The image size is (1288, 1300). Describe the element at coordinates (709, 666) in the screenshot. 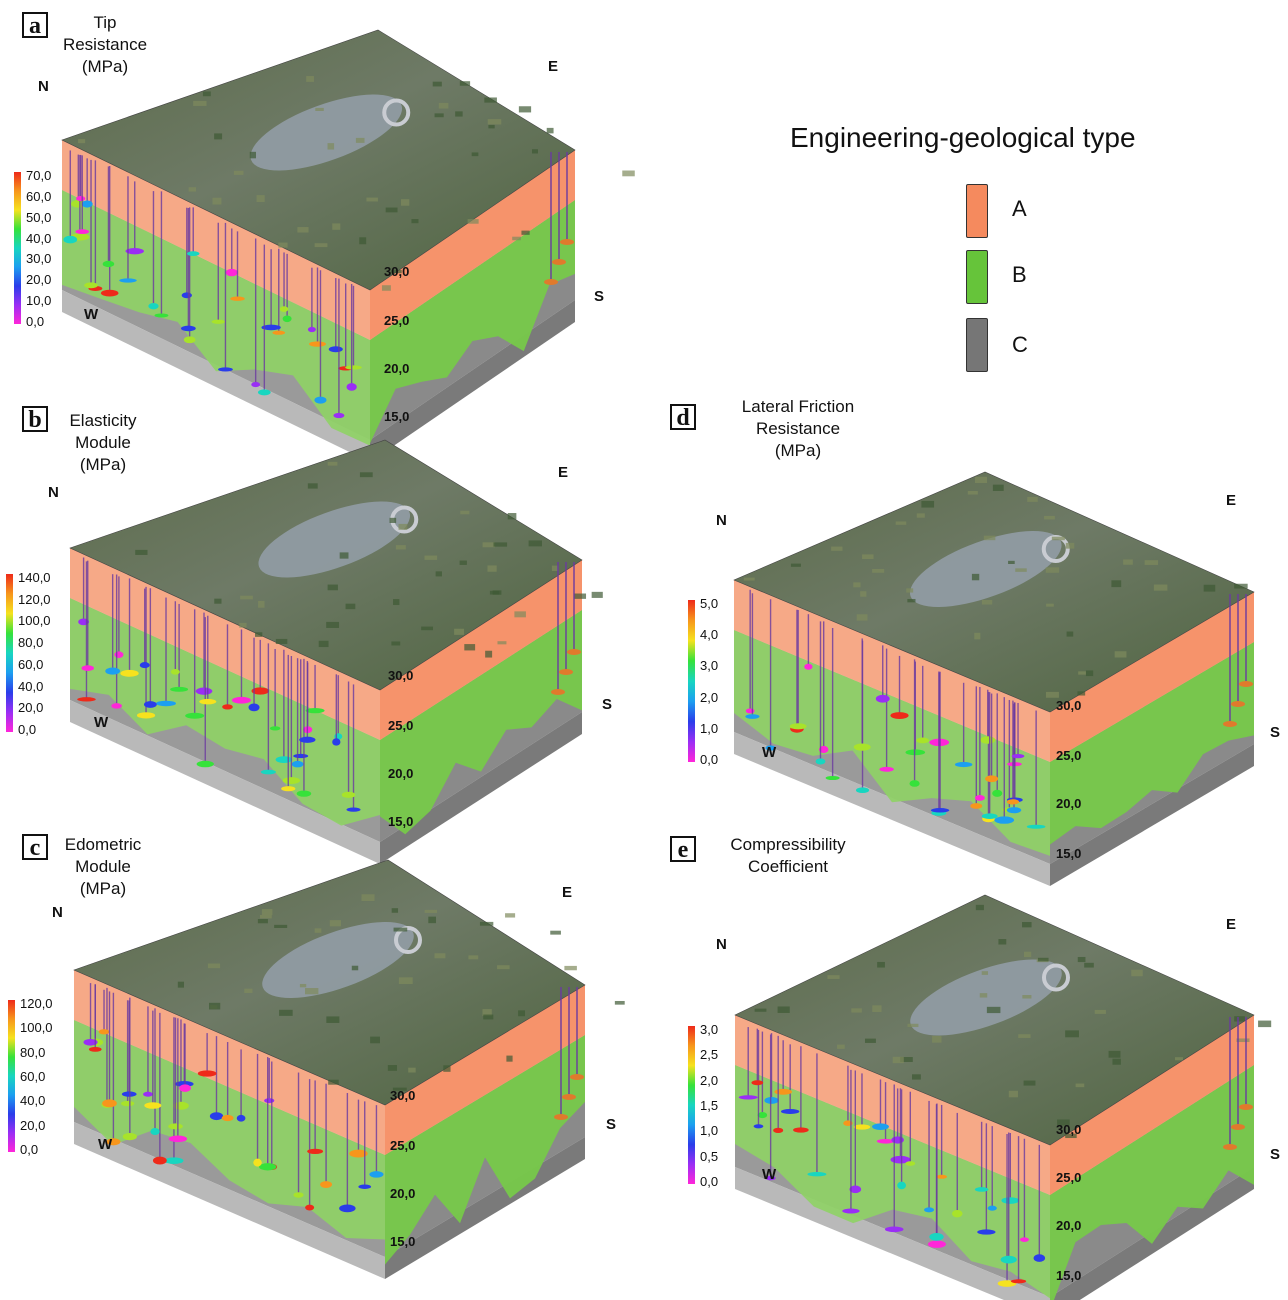

I see `color-scale-tick: 3,0` at that location.